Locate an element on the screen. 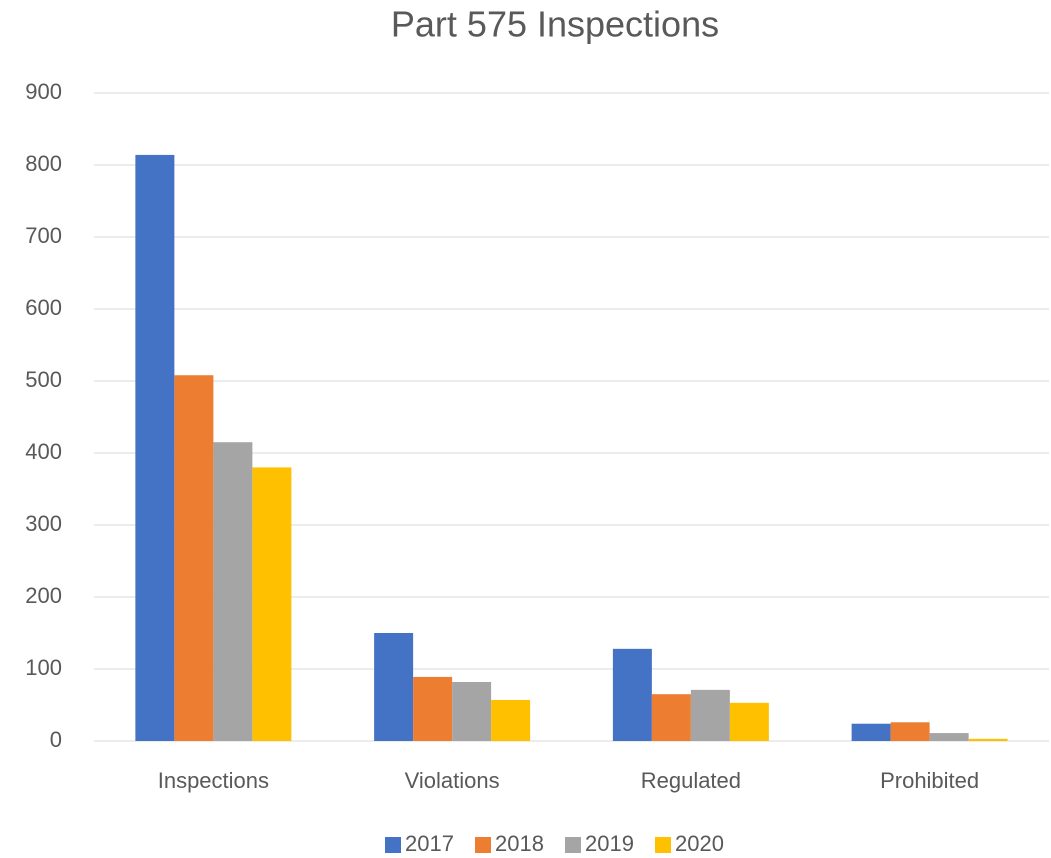 This screenshot has height=858, width=1051. y-tick-label: 500 is located at coordinates (43, 379).